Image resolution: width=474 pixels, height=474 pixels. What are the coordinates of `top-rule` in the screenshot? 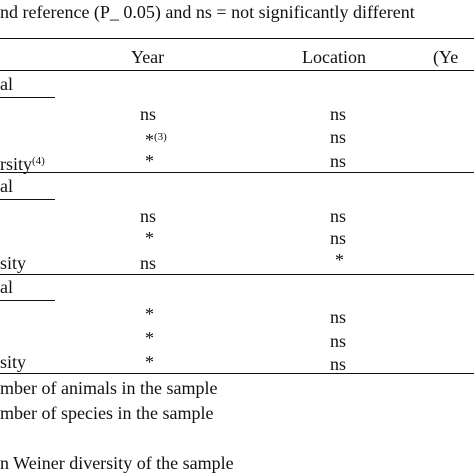 It's located at (237, 38).